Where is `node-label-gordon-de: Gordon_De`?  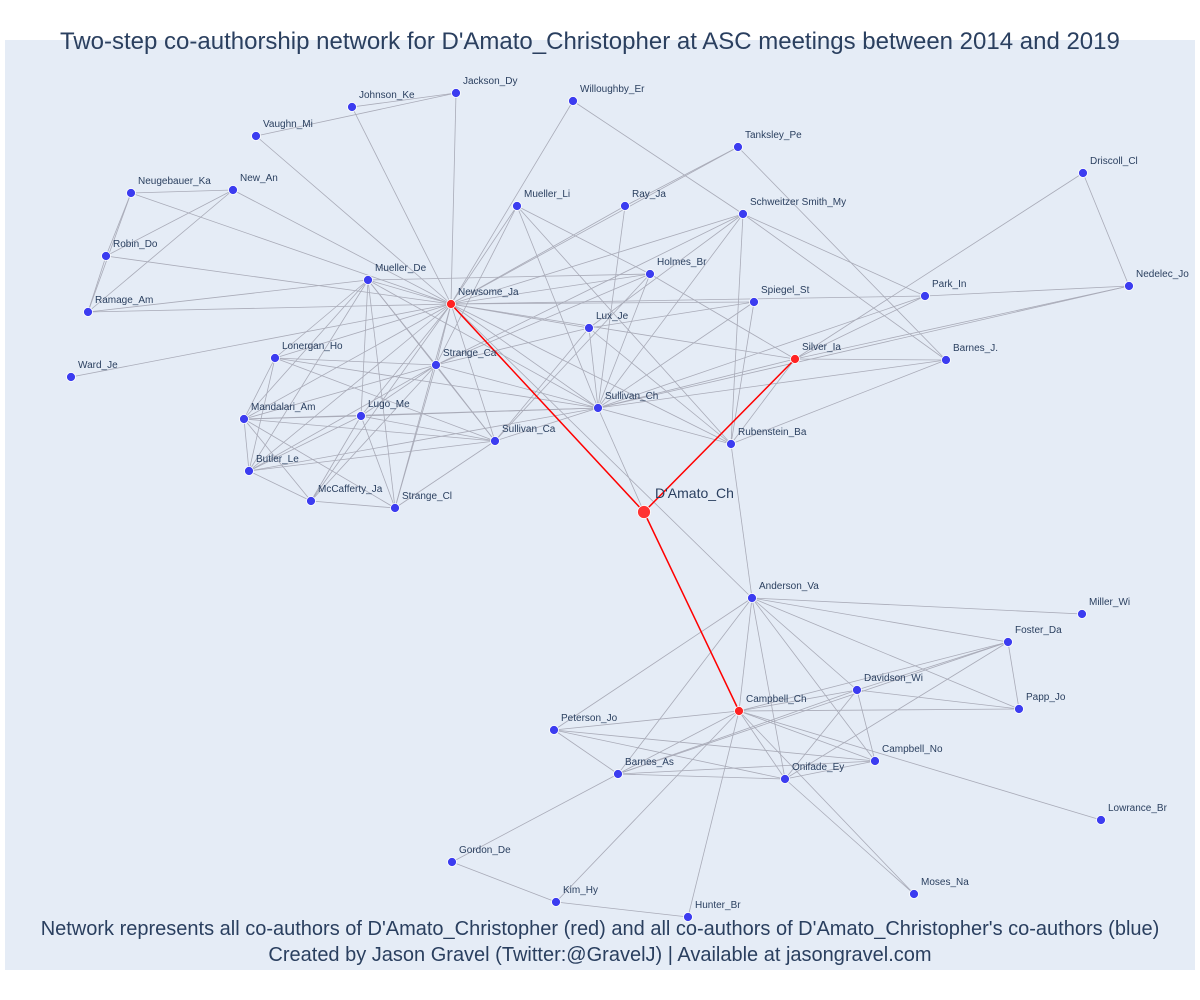
node-label-gordon-de: Gordon_De is located at coordinates (485, 850).